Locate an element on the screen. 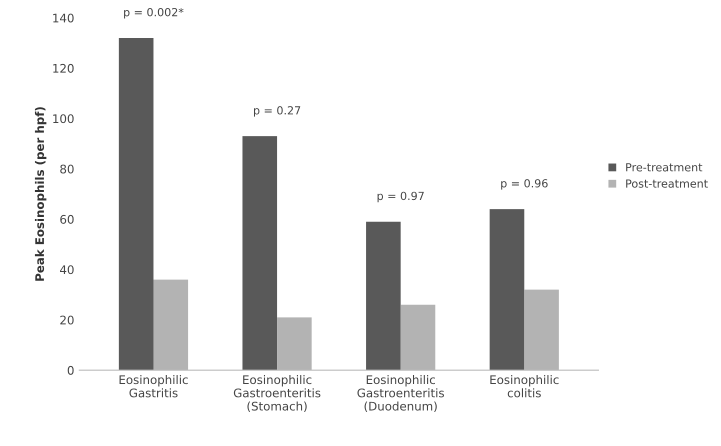 The width and height of the screenshot is (721, 446). y-tick-label: 40 is located at coordinates (67, 269).